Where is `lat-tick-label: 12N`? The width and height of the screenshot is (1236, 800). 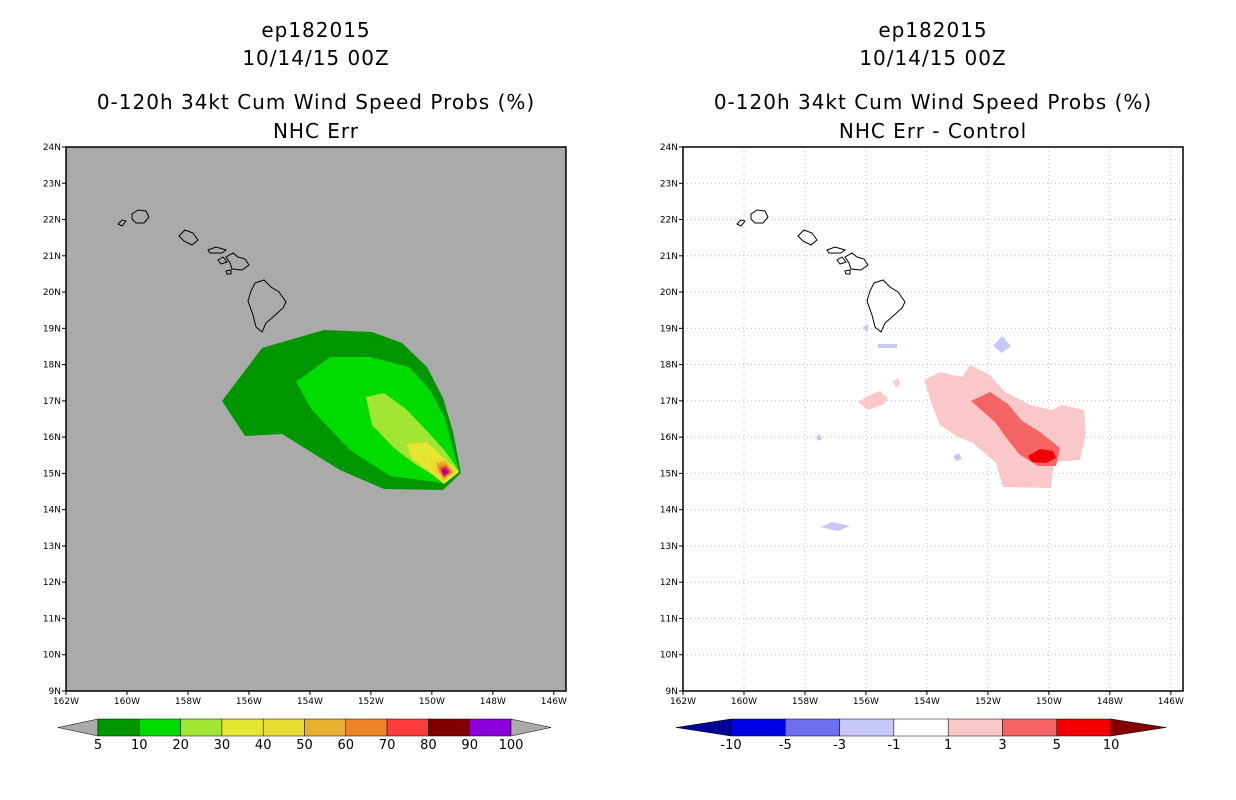 lat-tick-label: 12N is located at coordinates (52, 583).